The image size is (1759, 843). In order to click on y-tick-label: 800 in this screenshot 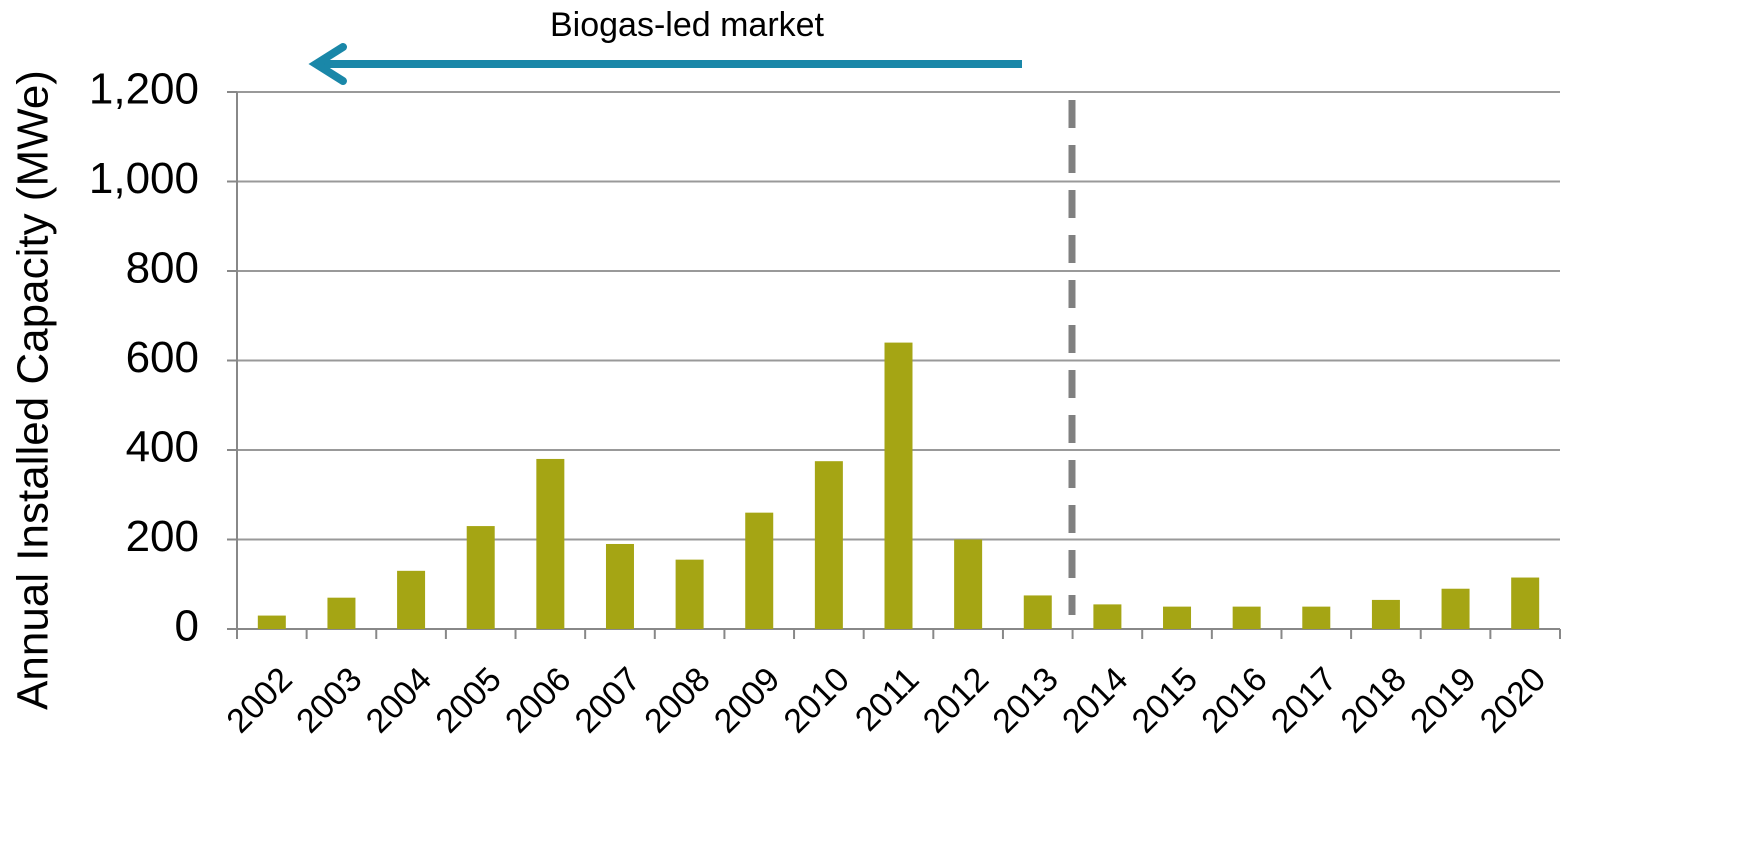, I will do `click(162, 268)`.